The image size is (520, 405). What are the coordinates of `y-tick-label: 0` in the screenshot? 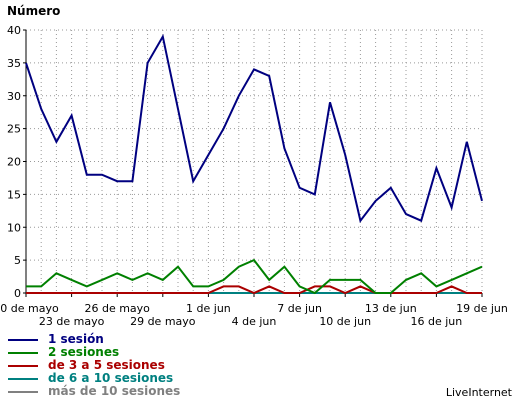 It's located at (17, 293).